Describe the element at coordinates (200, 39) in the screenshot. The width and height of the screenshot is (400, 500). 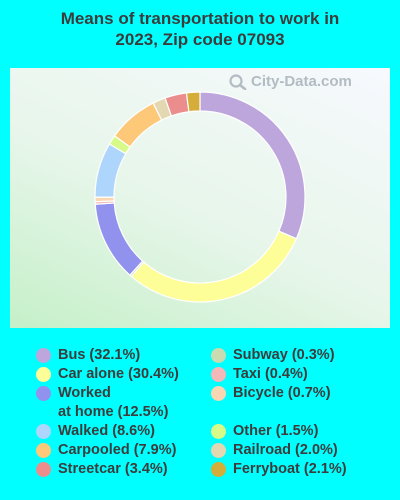
I see `chart-title-line2: 2023, Zip code 07093` at that location.